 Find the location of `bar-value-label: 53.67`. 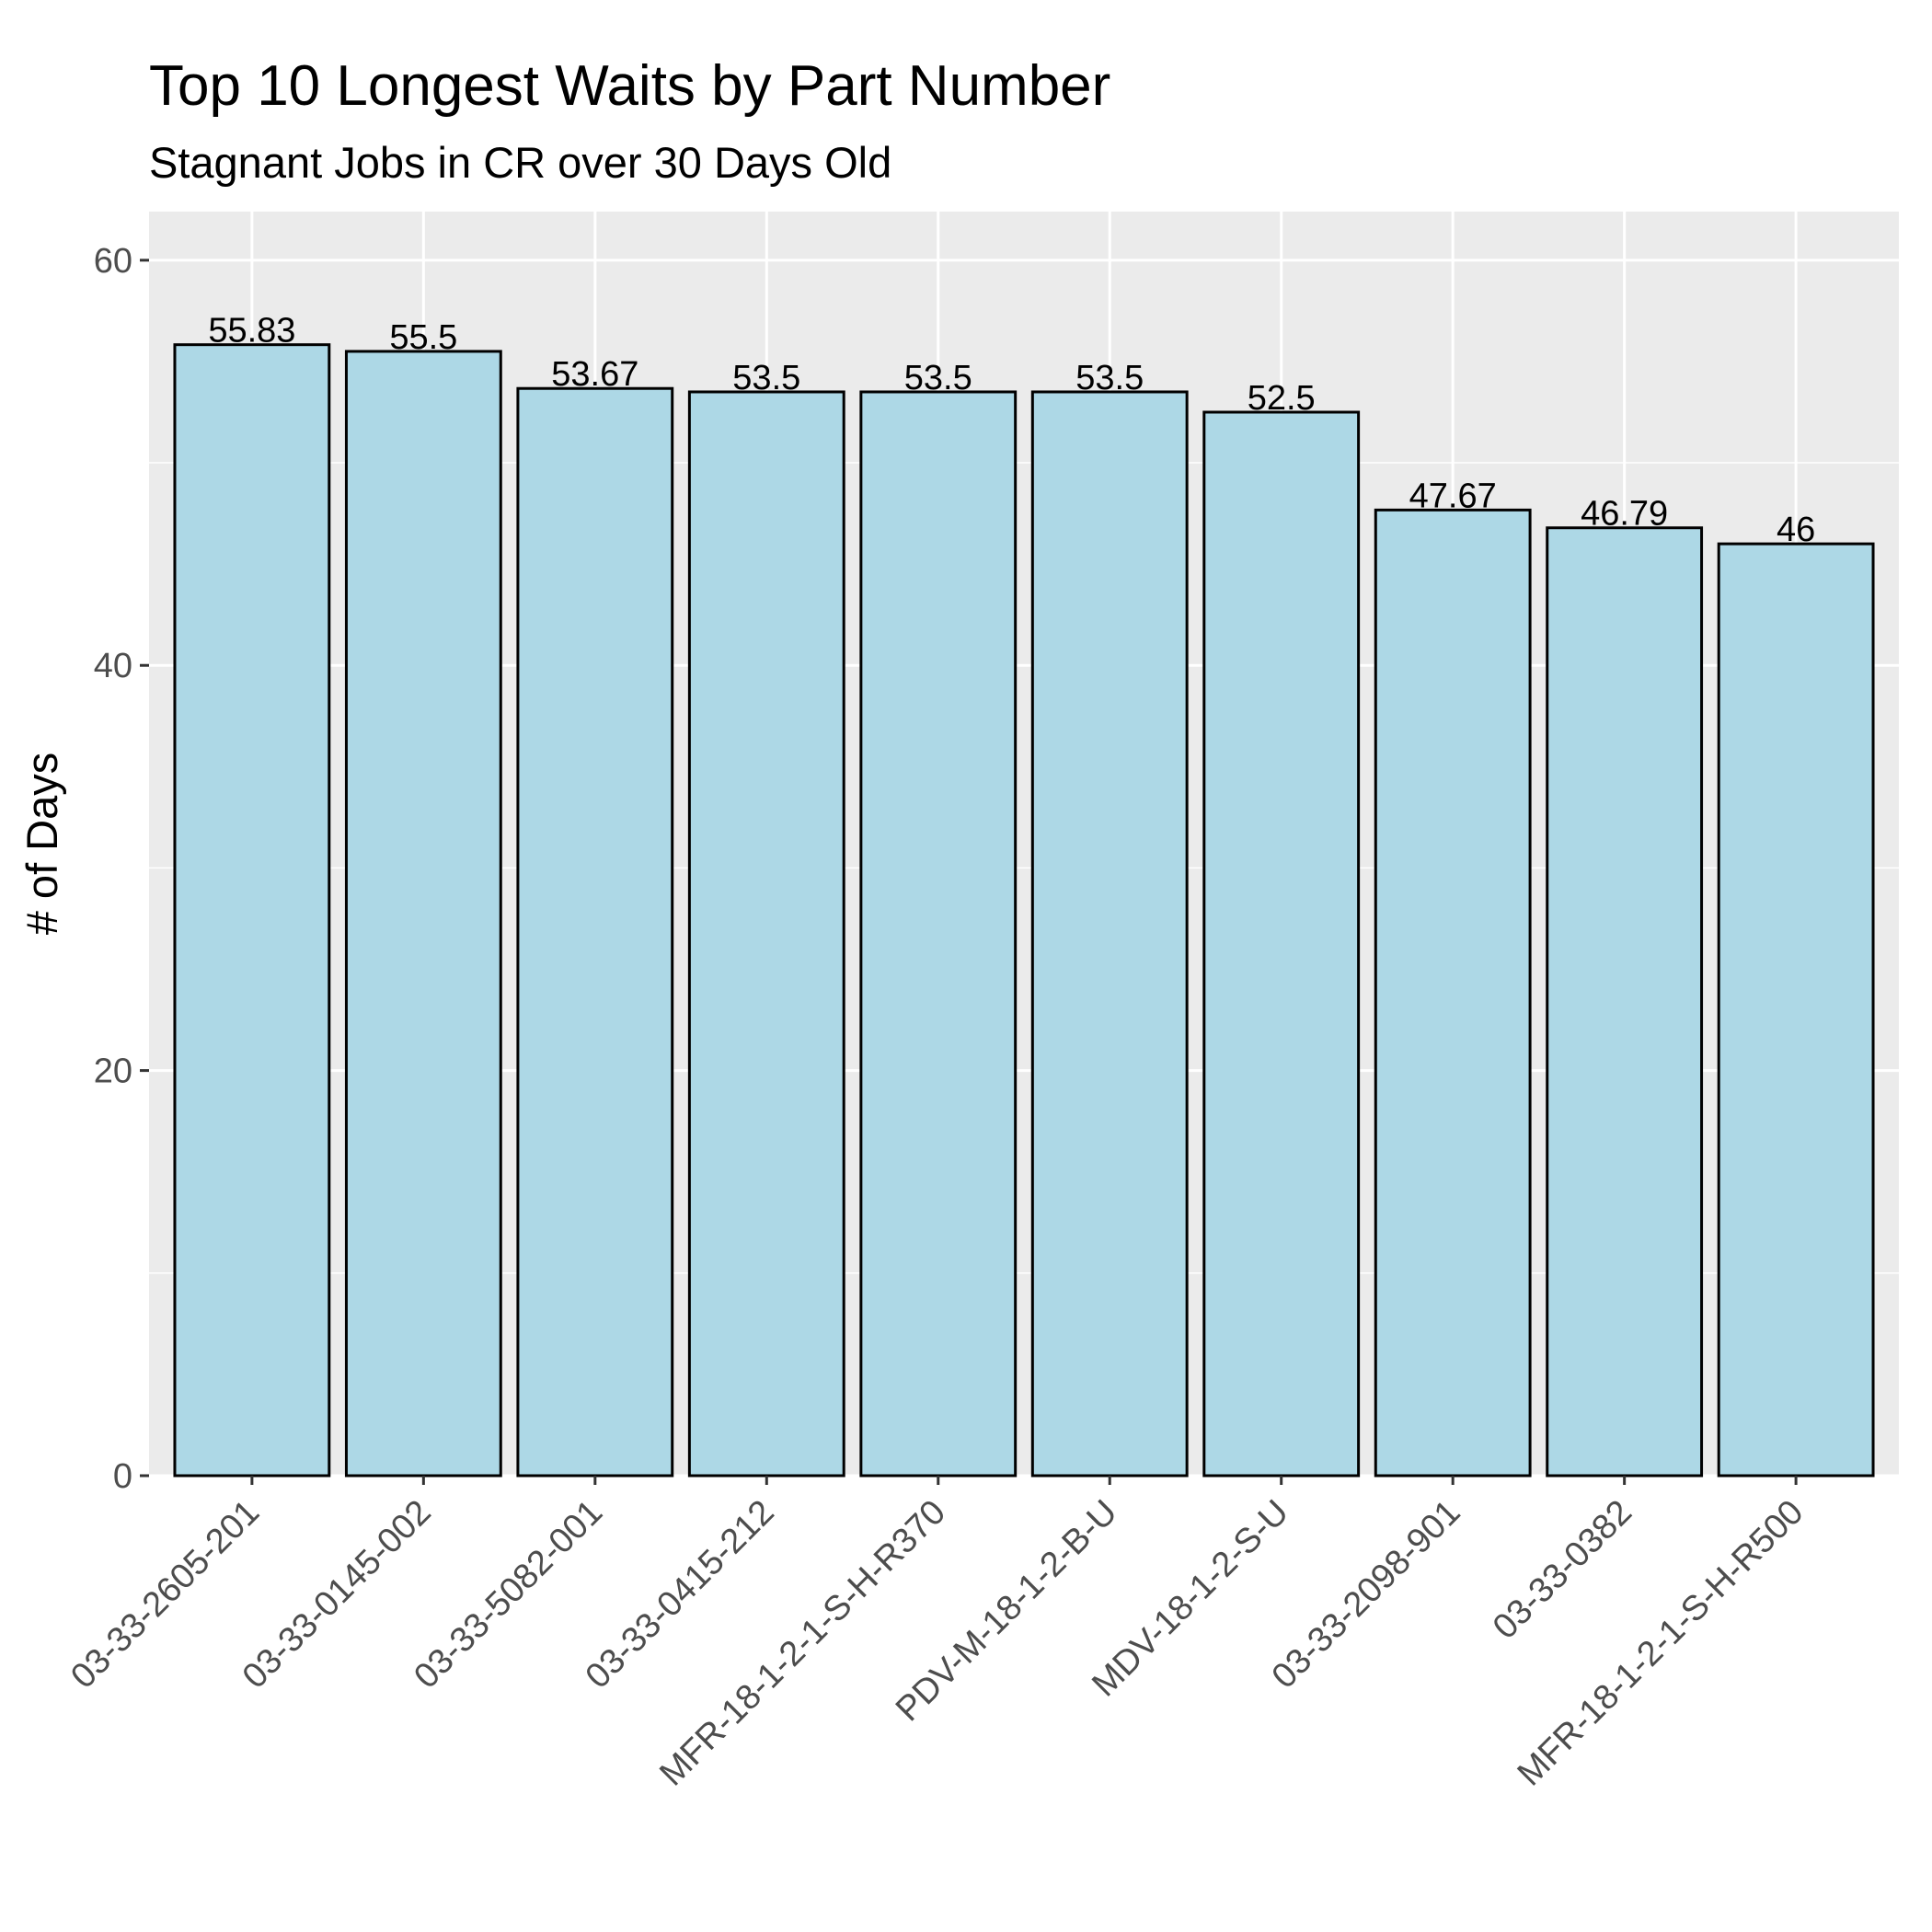

bar-value-label: 53.67 is located at coordinates (594, 374).